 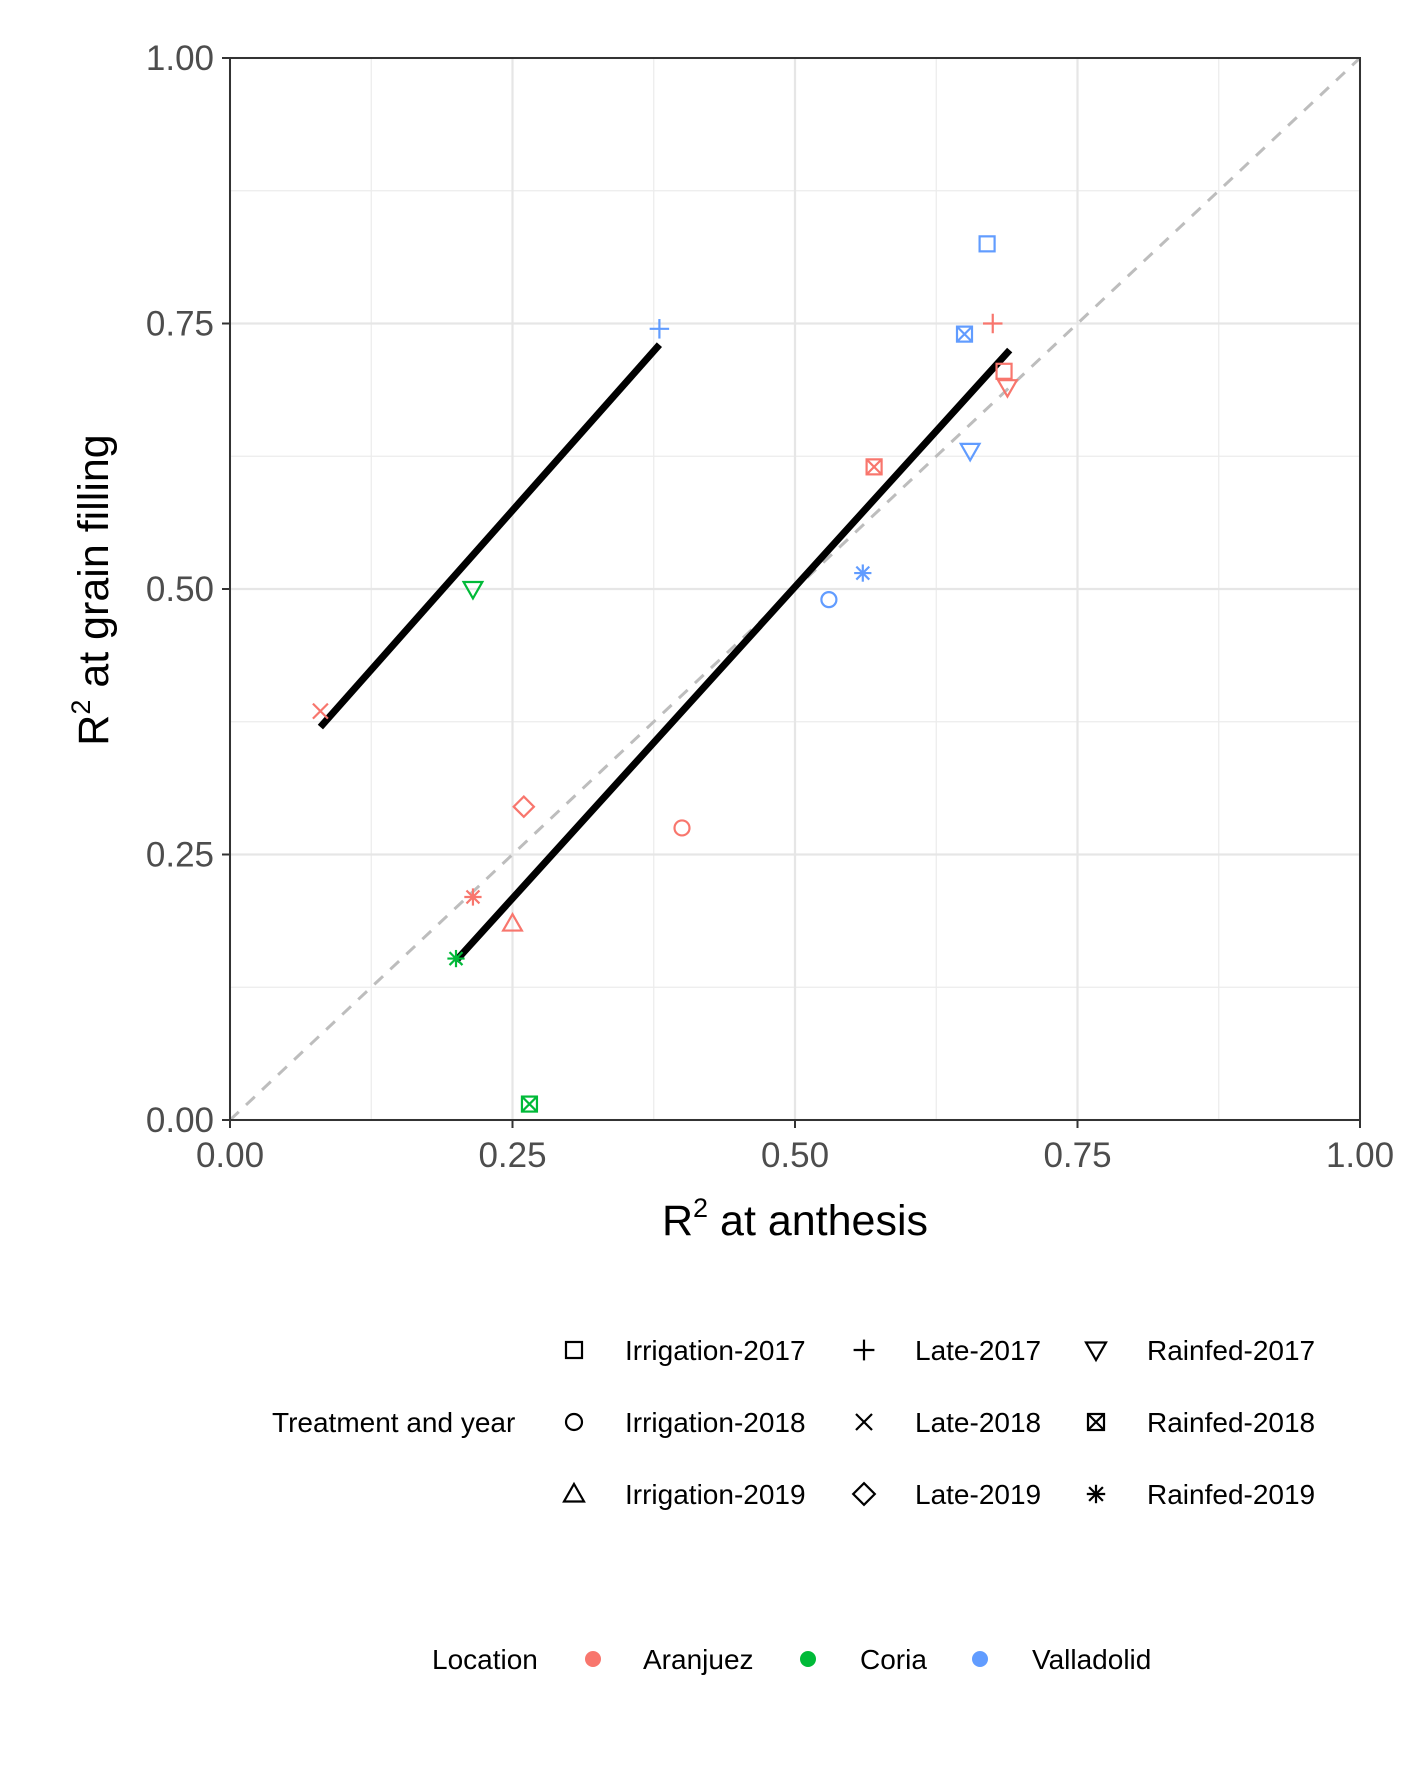 What do you see at coordinates (230, 1155) in the screenshot?
I see `x-tick-label: 0.00` at bounding box center [230, 1155].